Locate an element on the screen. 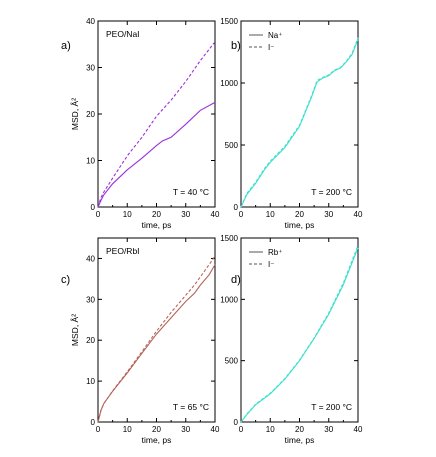 The width and height of the screenshot is (436, 457). panel-letter: c) is located at coordinates (65, 280).